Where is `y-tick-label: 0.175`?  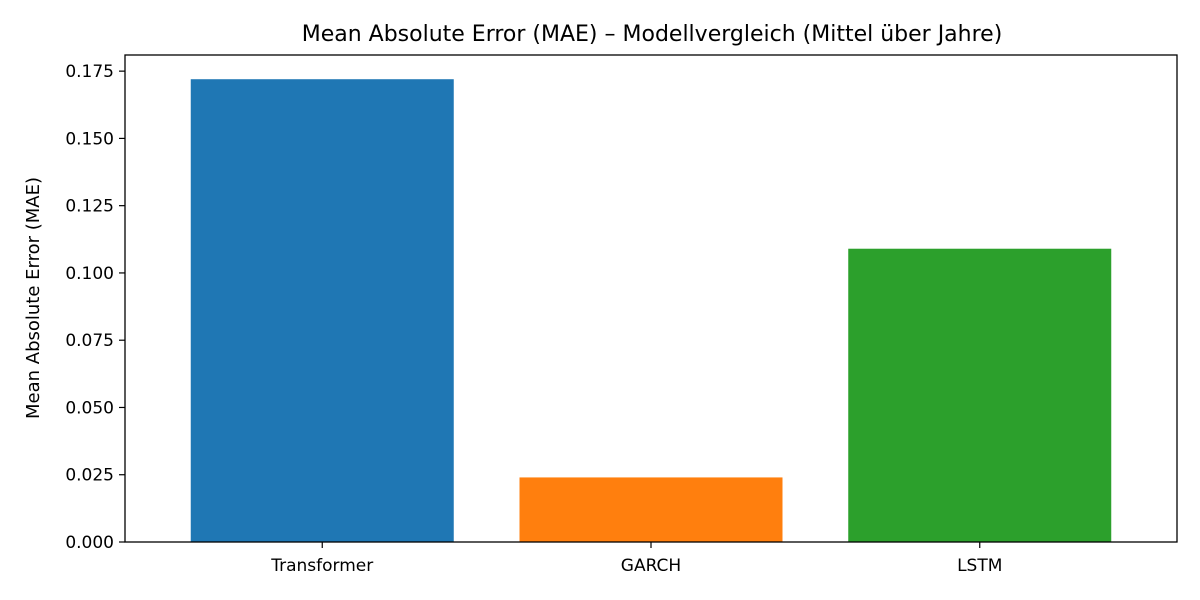
y-tick-label: 0.175 is located at coordinates (89, 72).